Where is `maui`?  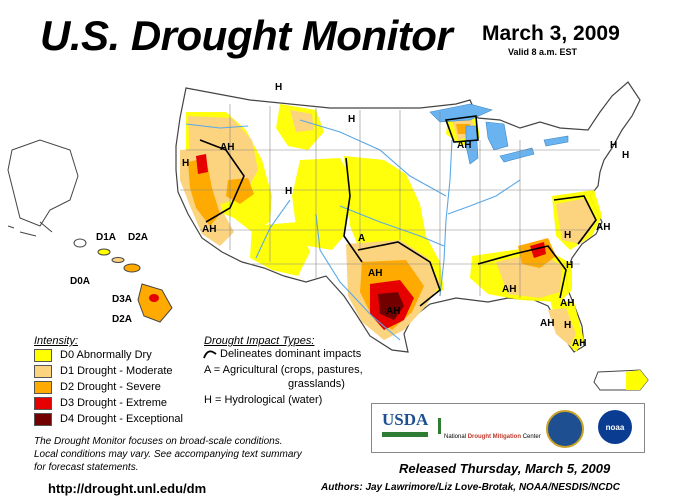 maui is located at coordinates (132, 268).